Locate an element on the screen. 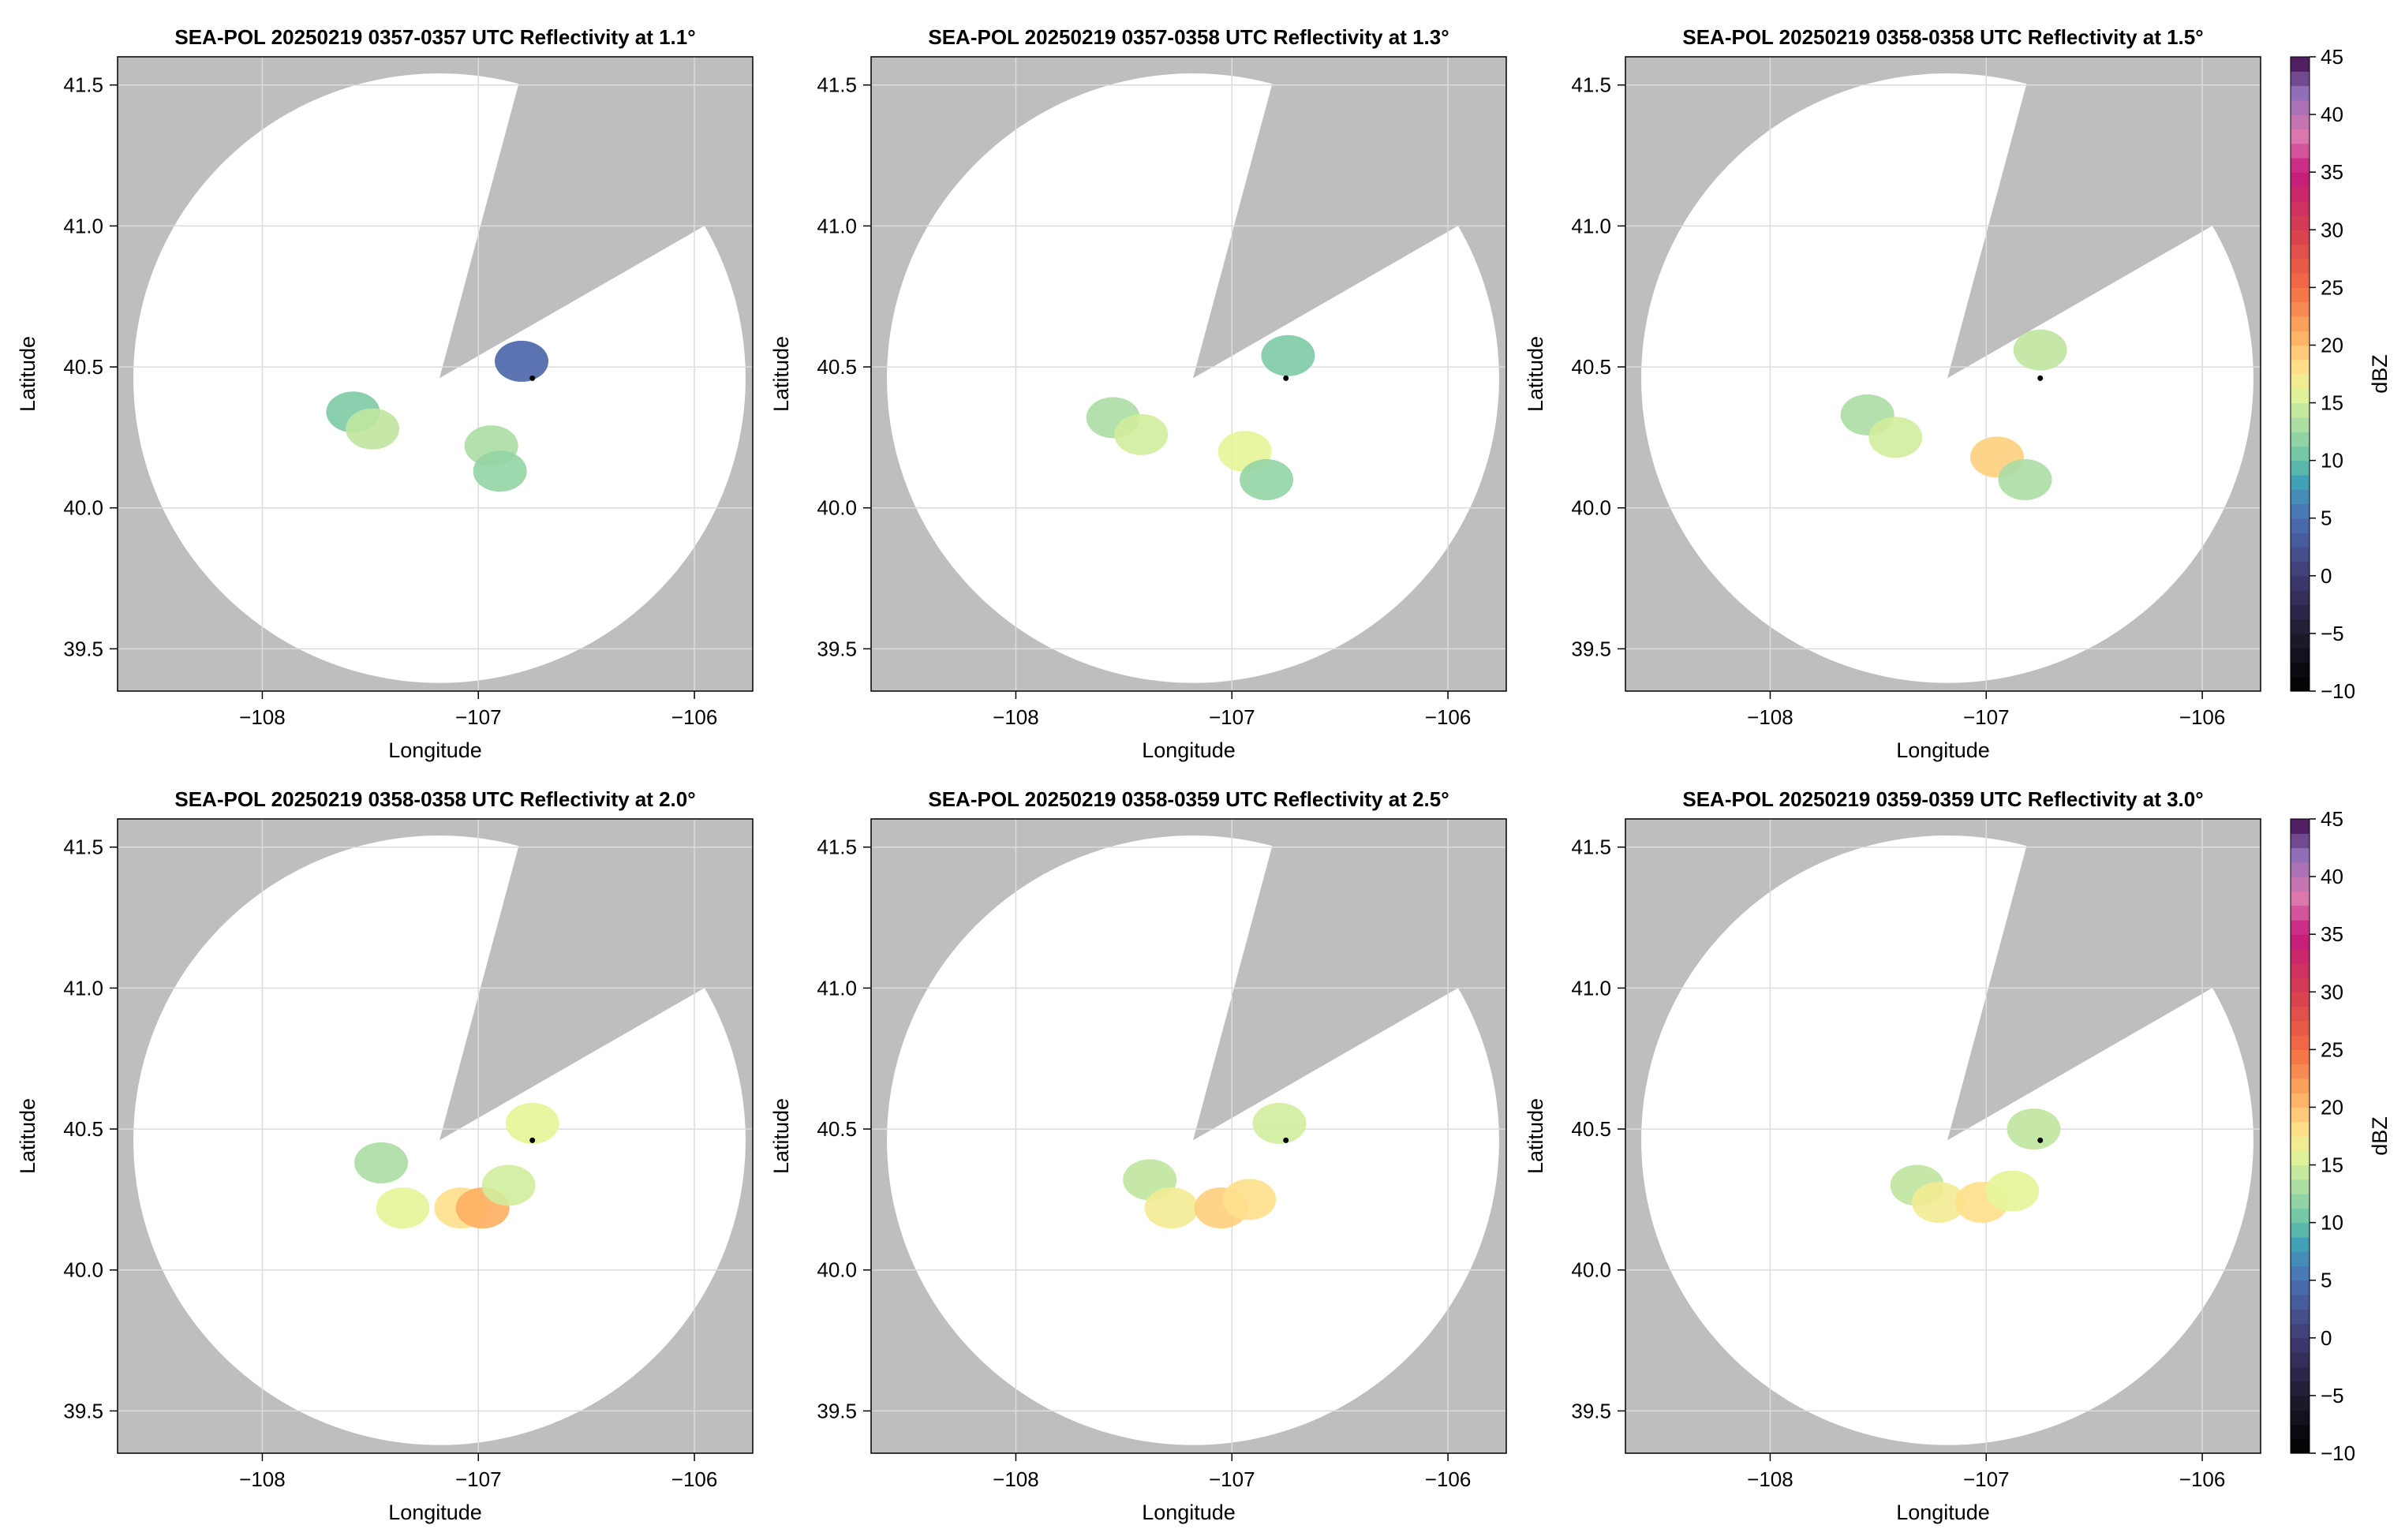  colorbar-frame is located at coordinates (2300, 1136).